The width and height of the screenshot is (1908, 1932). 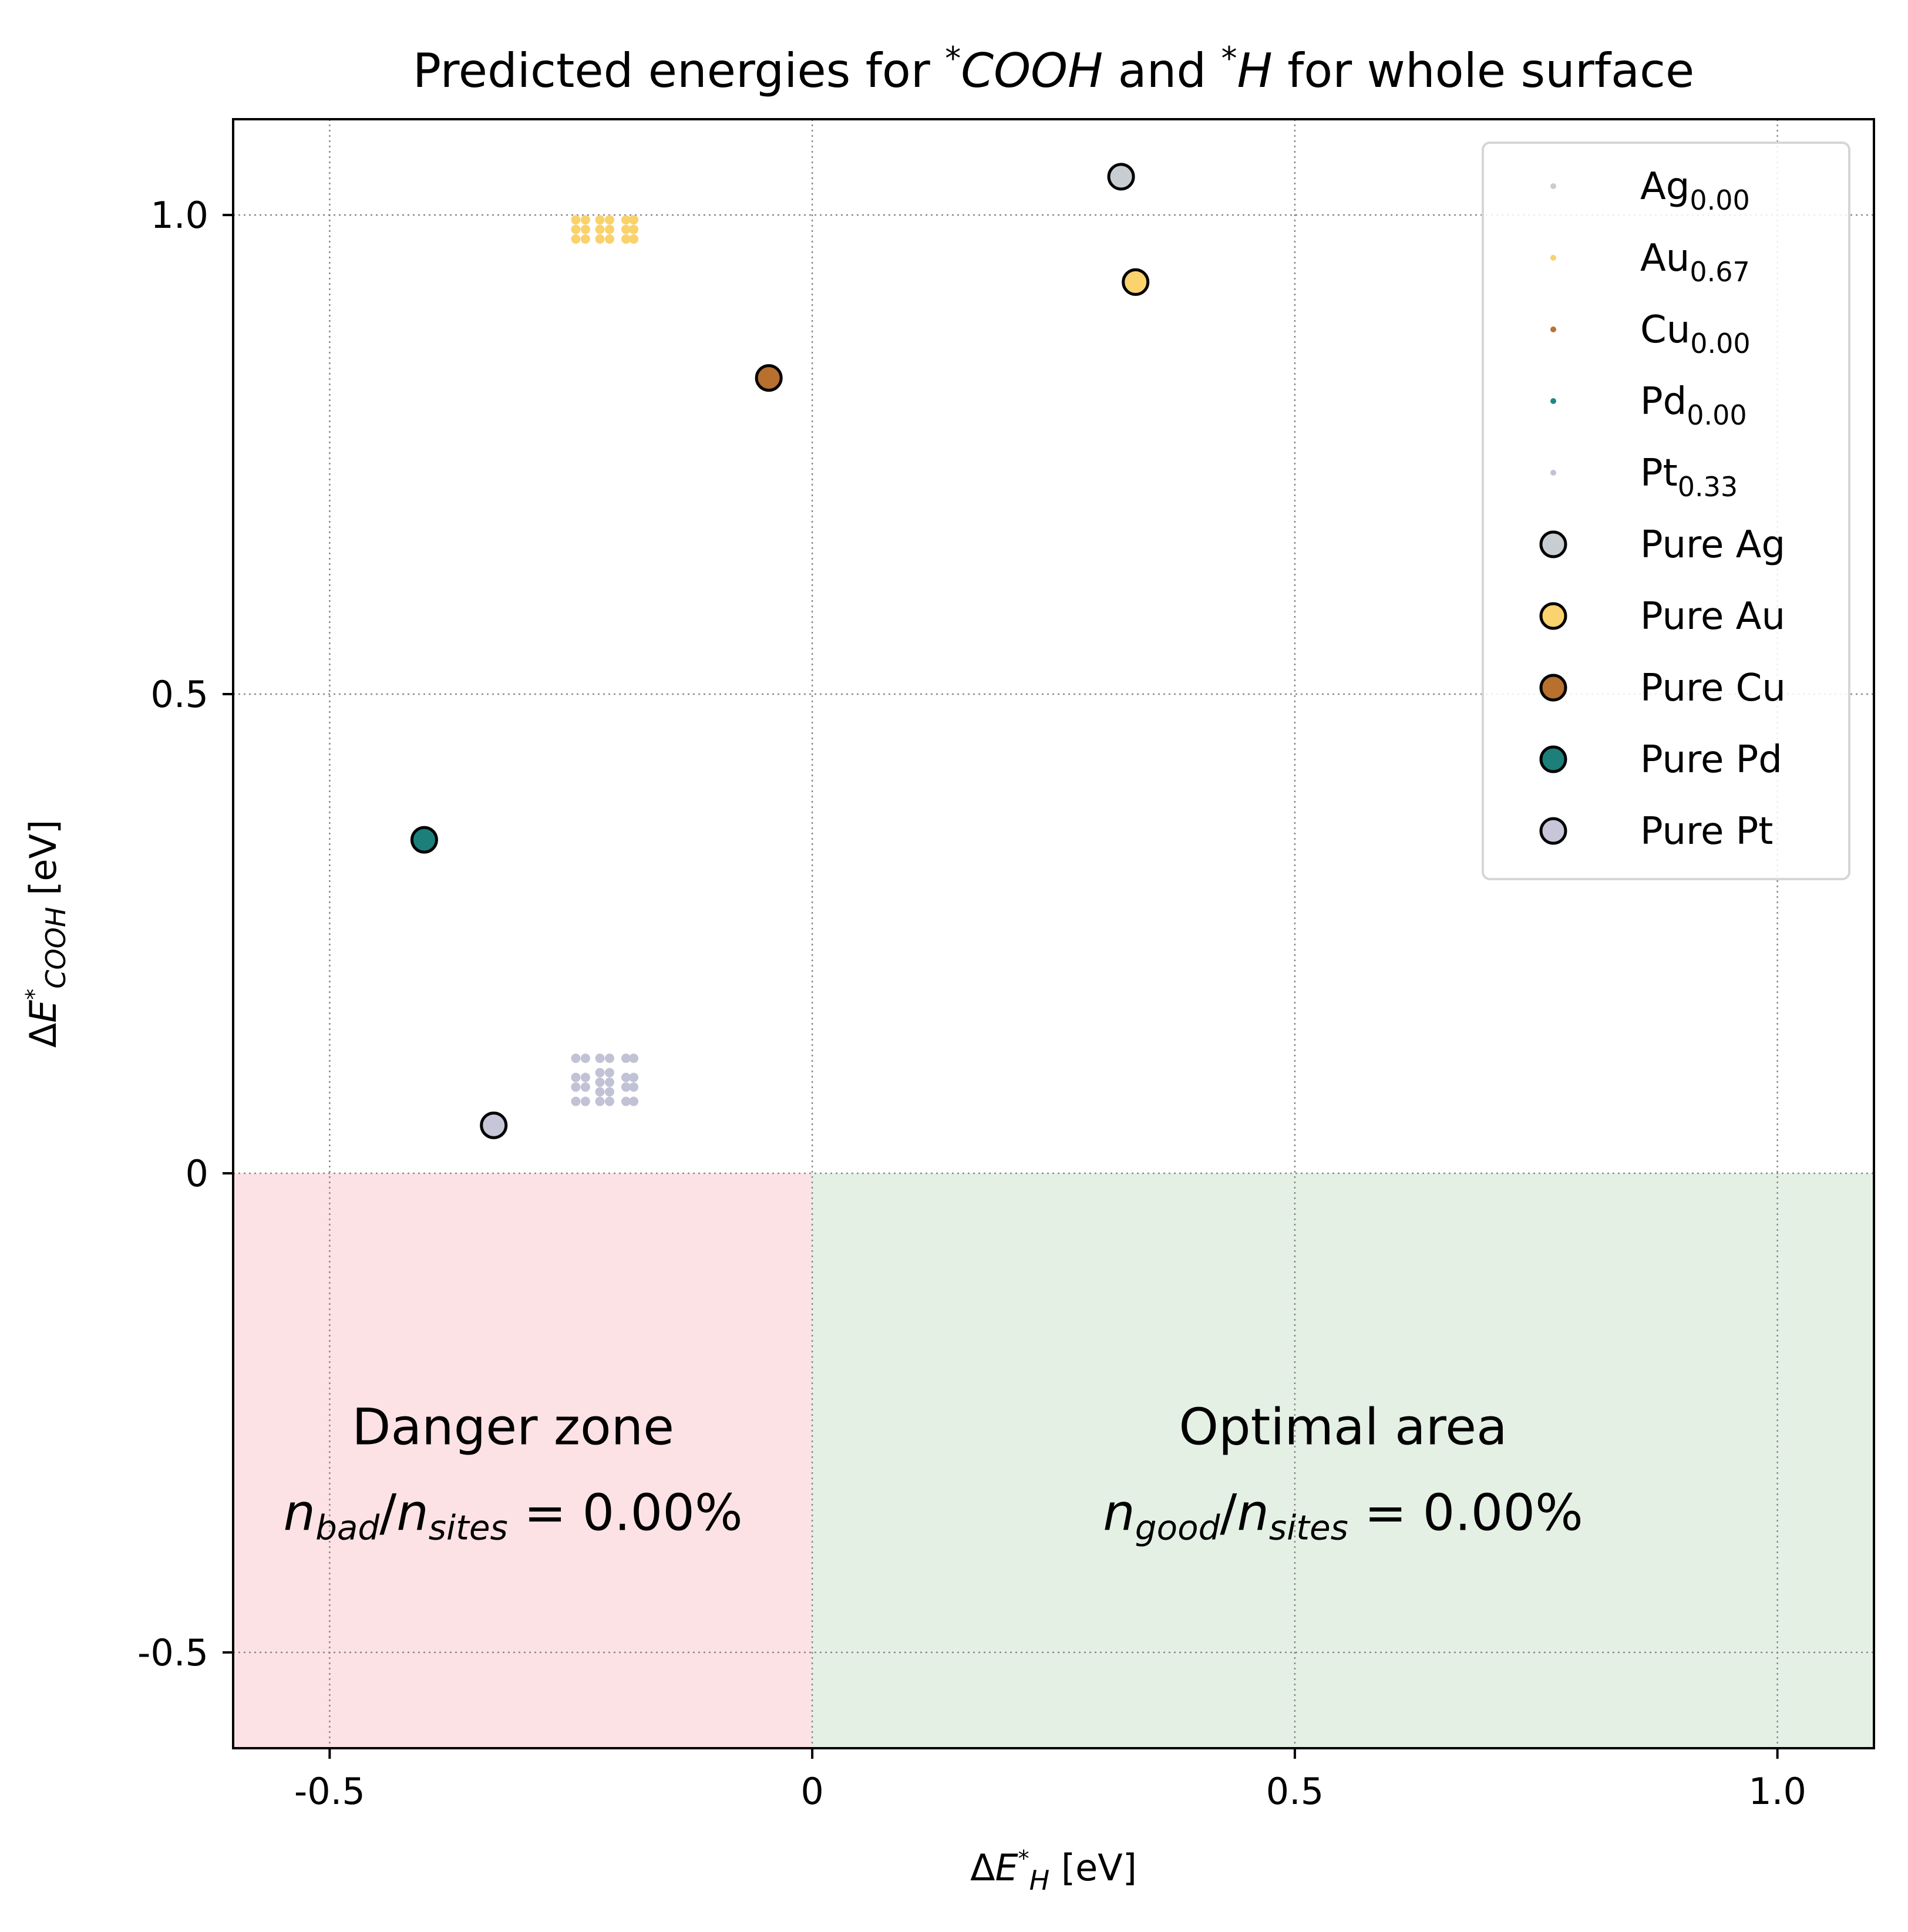 I want to click on legend-pt-marker, so click(x=1553, y=473).